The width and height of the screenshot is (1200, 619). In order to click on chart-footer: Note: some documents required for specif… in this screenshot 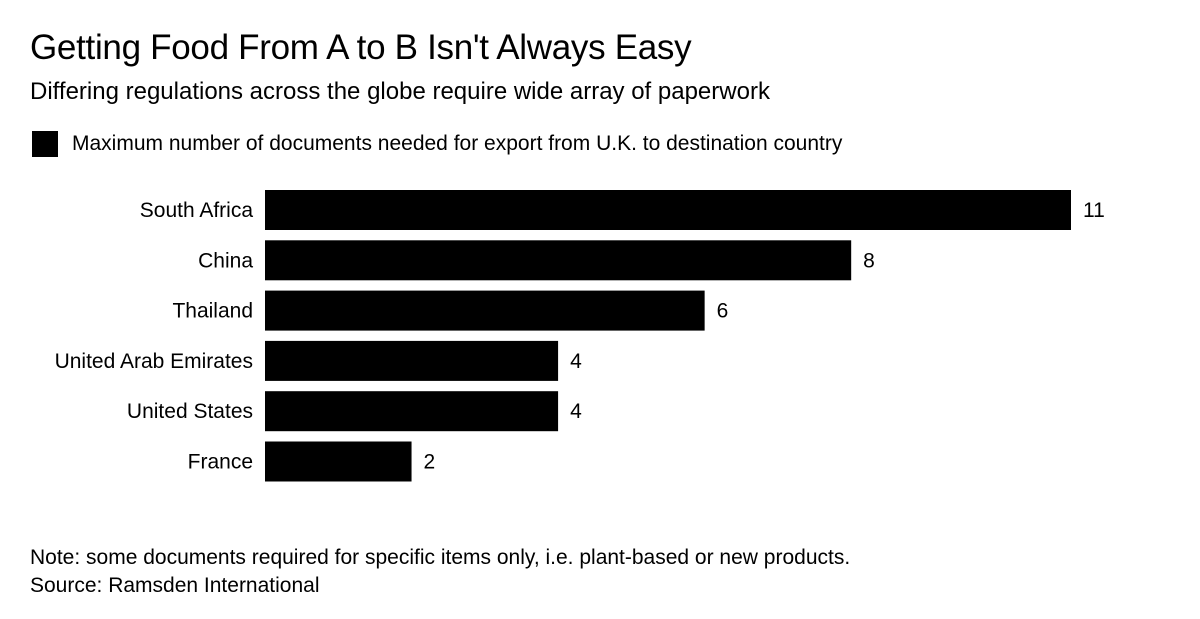, I will do `click(440, 572)`.